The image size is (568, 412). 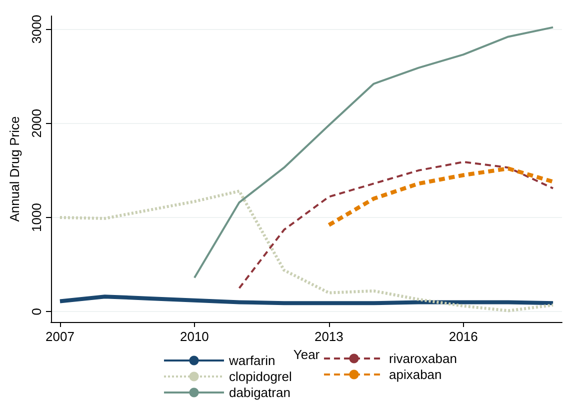 What do you see at coordinates (36, 312) in the screenshot?
I see `y-tick-label: 0` at bounding box center [36, 312].